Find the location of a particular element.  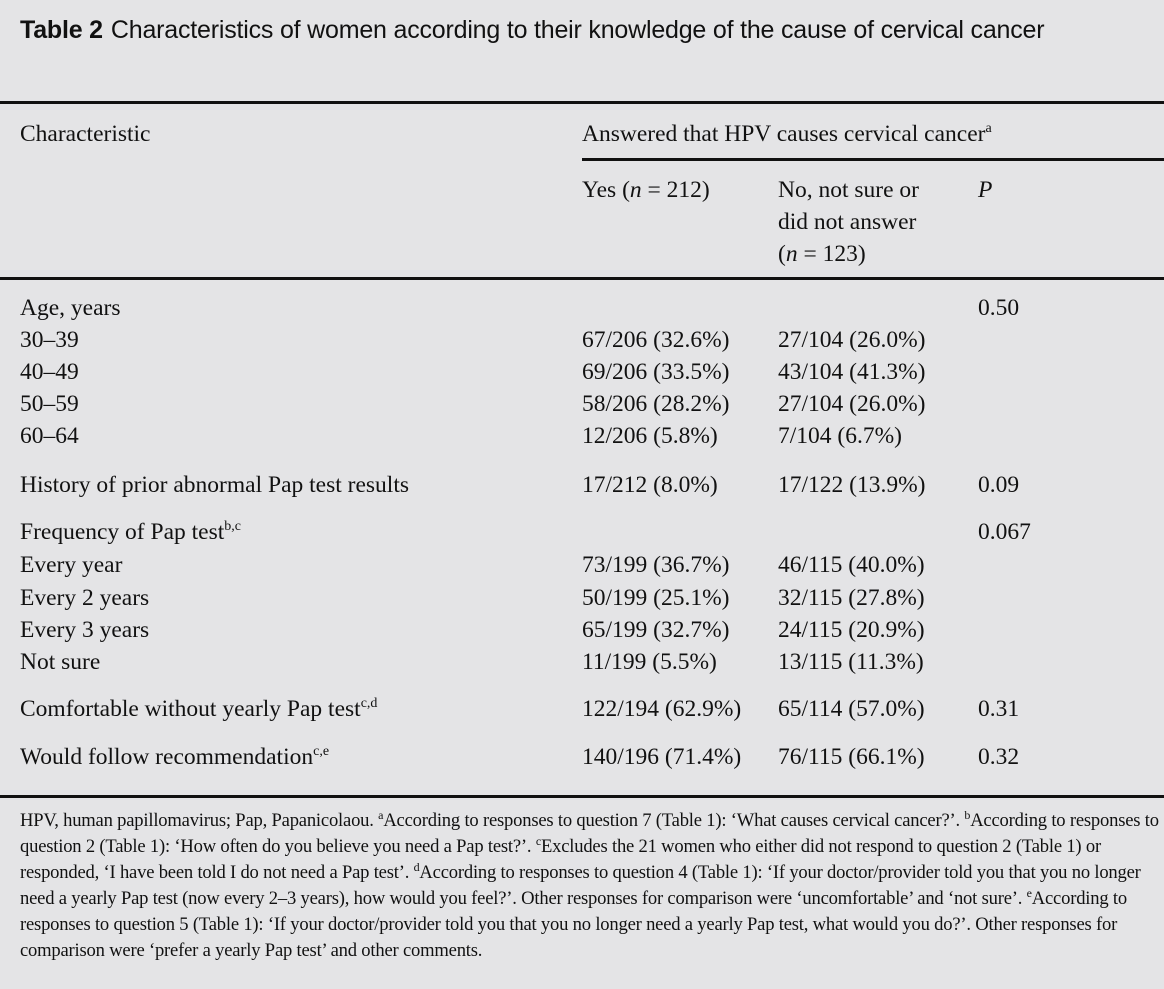

cell-no: 76/115 (66.1%) is located at coordinates (851, 757).